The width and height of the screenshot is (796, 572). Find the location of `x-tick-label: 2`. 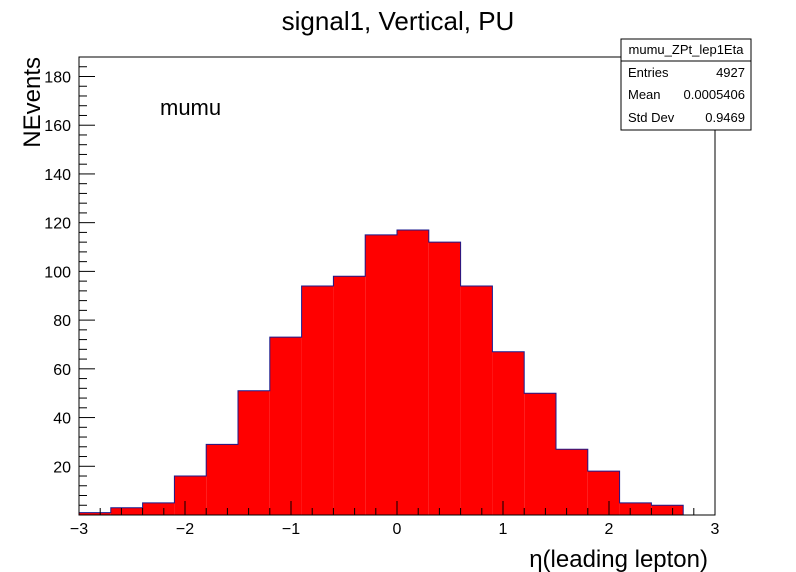

x-tick-label: 2 is located at coordinates (609, 529).